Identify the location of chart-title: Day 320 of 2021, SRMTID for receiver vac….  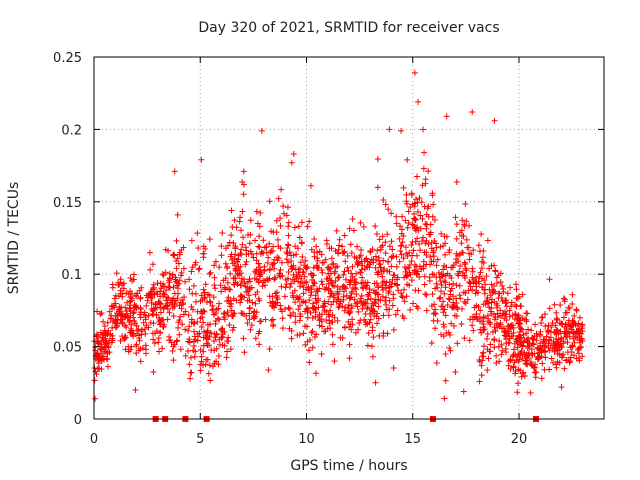
(348, 28).